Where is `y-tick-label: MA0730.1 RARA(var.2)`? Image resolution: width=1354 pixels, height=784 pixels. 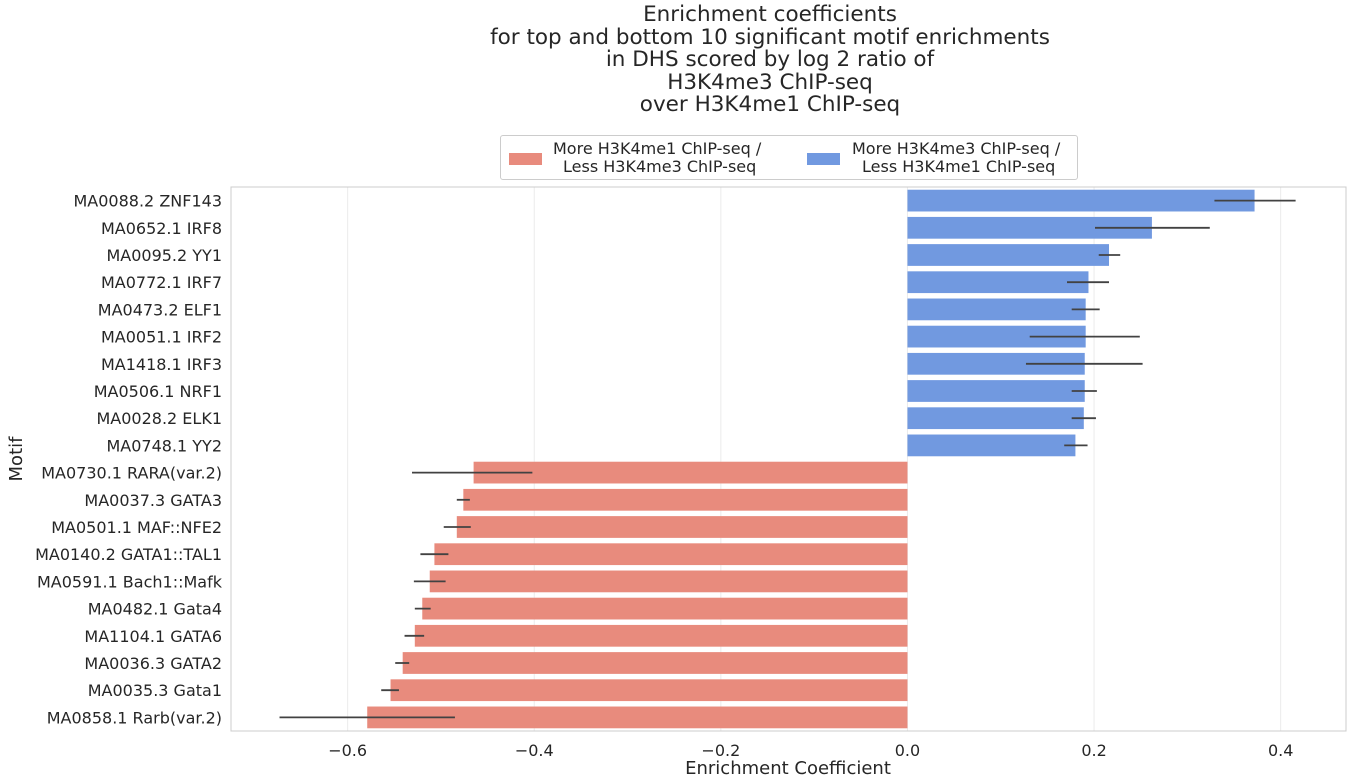
y-tick-label: MA0730.1 RARA(var.2) is located at coordinates (131, 473).